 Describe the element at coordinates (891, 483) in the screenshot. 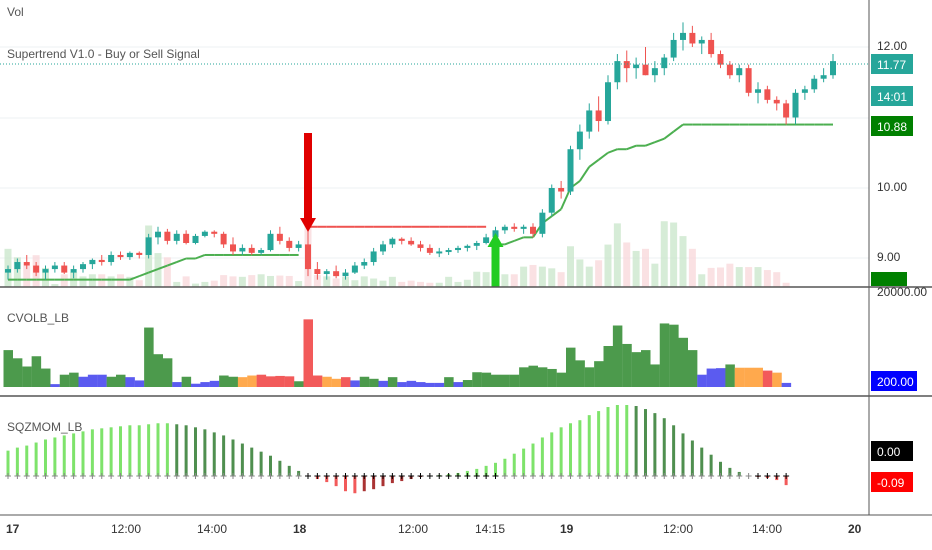

I see `sqz-value: -0.09` at that location.